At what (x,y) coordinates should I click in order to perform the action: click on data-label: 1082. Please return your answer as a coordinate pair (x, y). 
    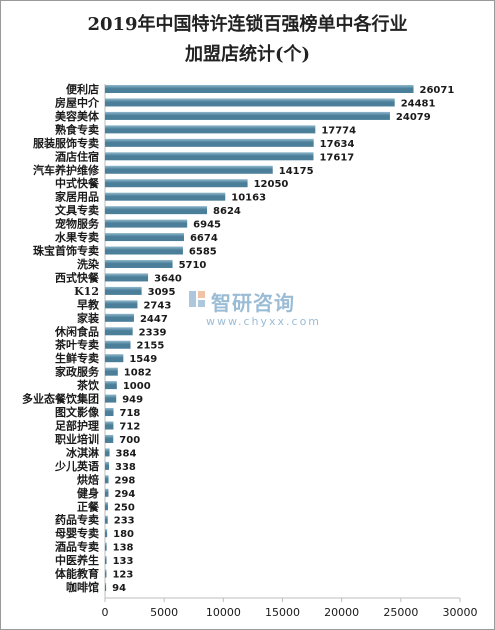
    Looking at the image, I should click on (138, 373).